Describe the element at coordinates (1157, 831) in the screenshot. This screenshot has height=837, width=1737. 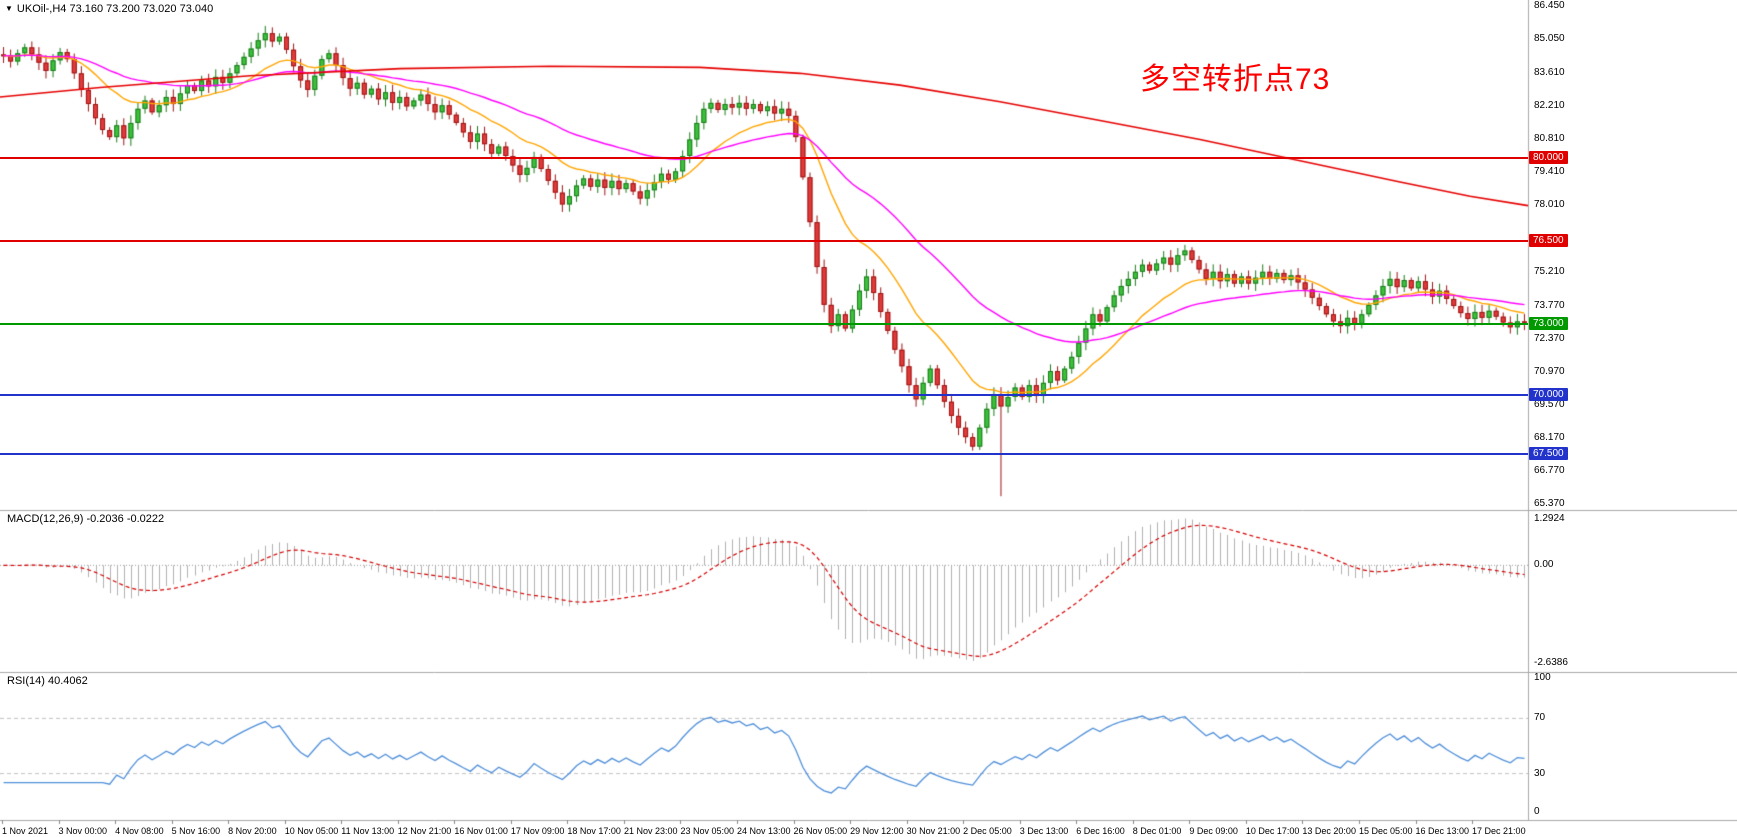
I see `time-axis-label: 8 Dec 01:00` at that location.